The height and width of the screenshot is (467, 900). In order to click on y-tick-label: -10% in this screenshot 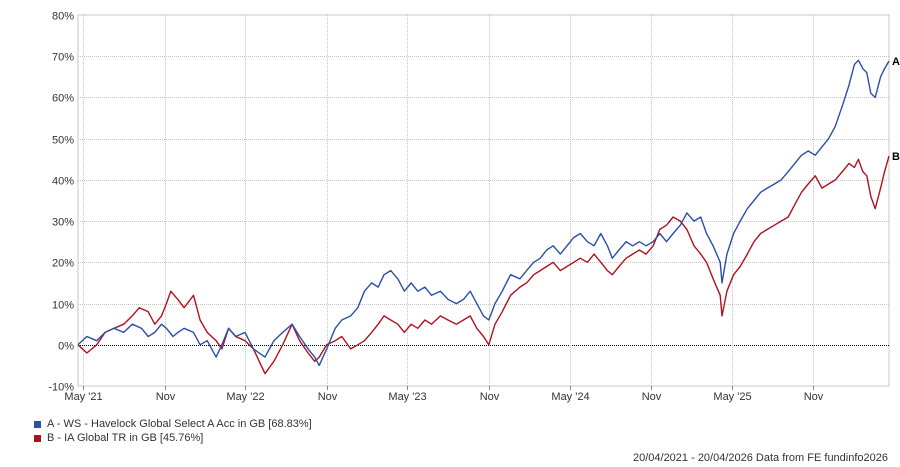, I will do `click(61, 388)`.